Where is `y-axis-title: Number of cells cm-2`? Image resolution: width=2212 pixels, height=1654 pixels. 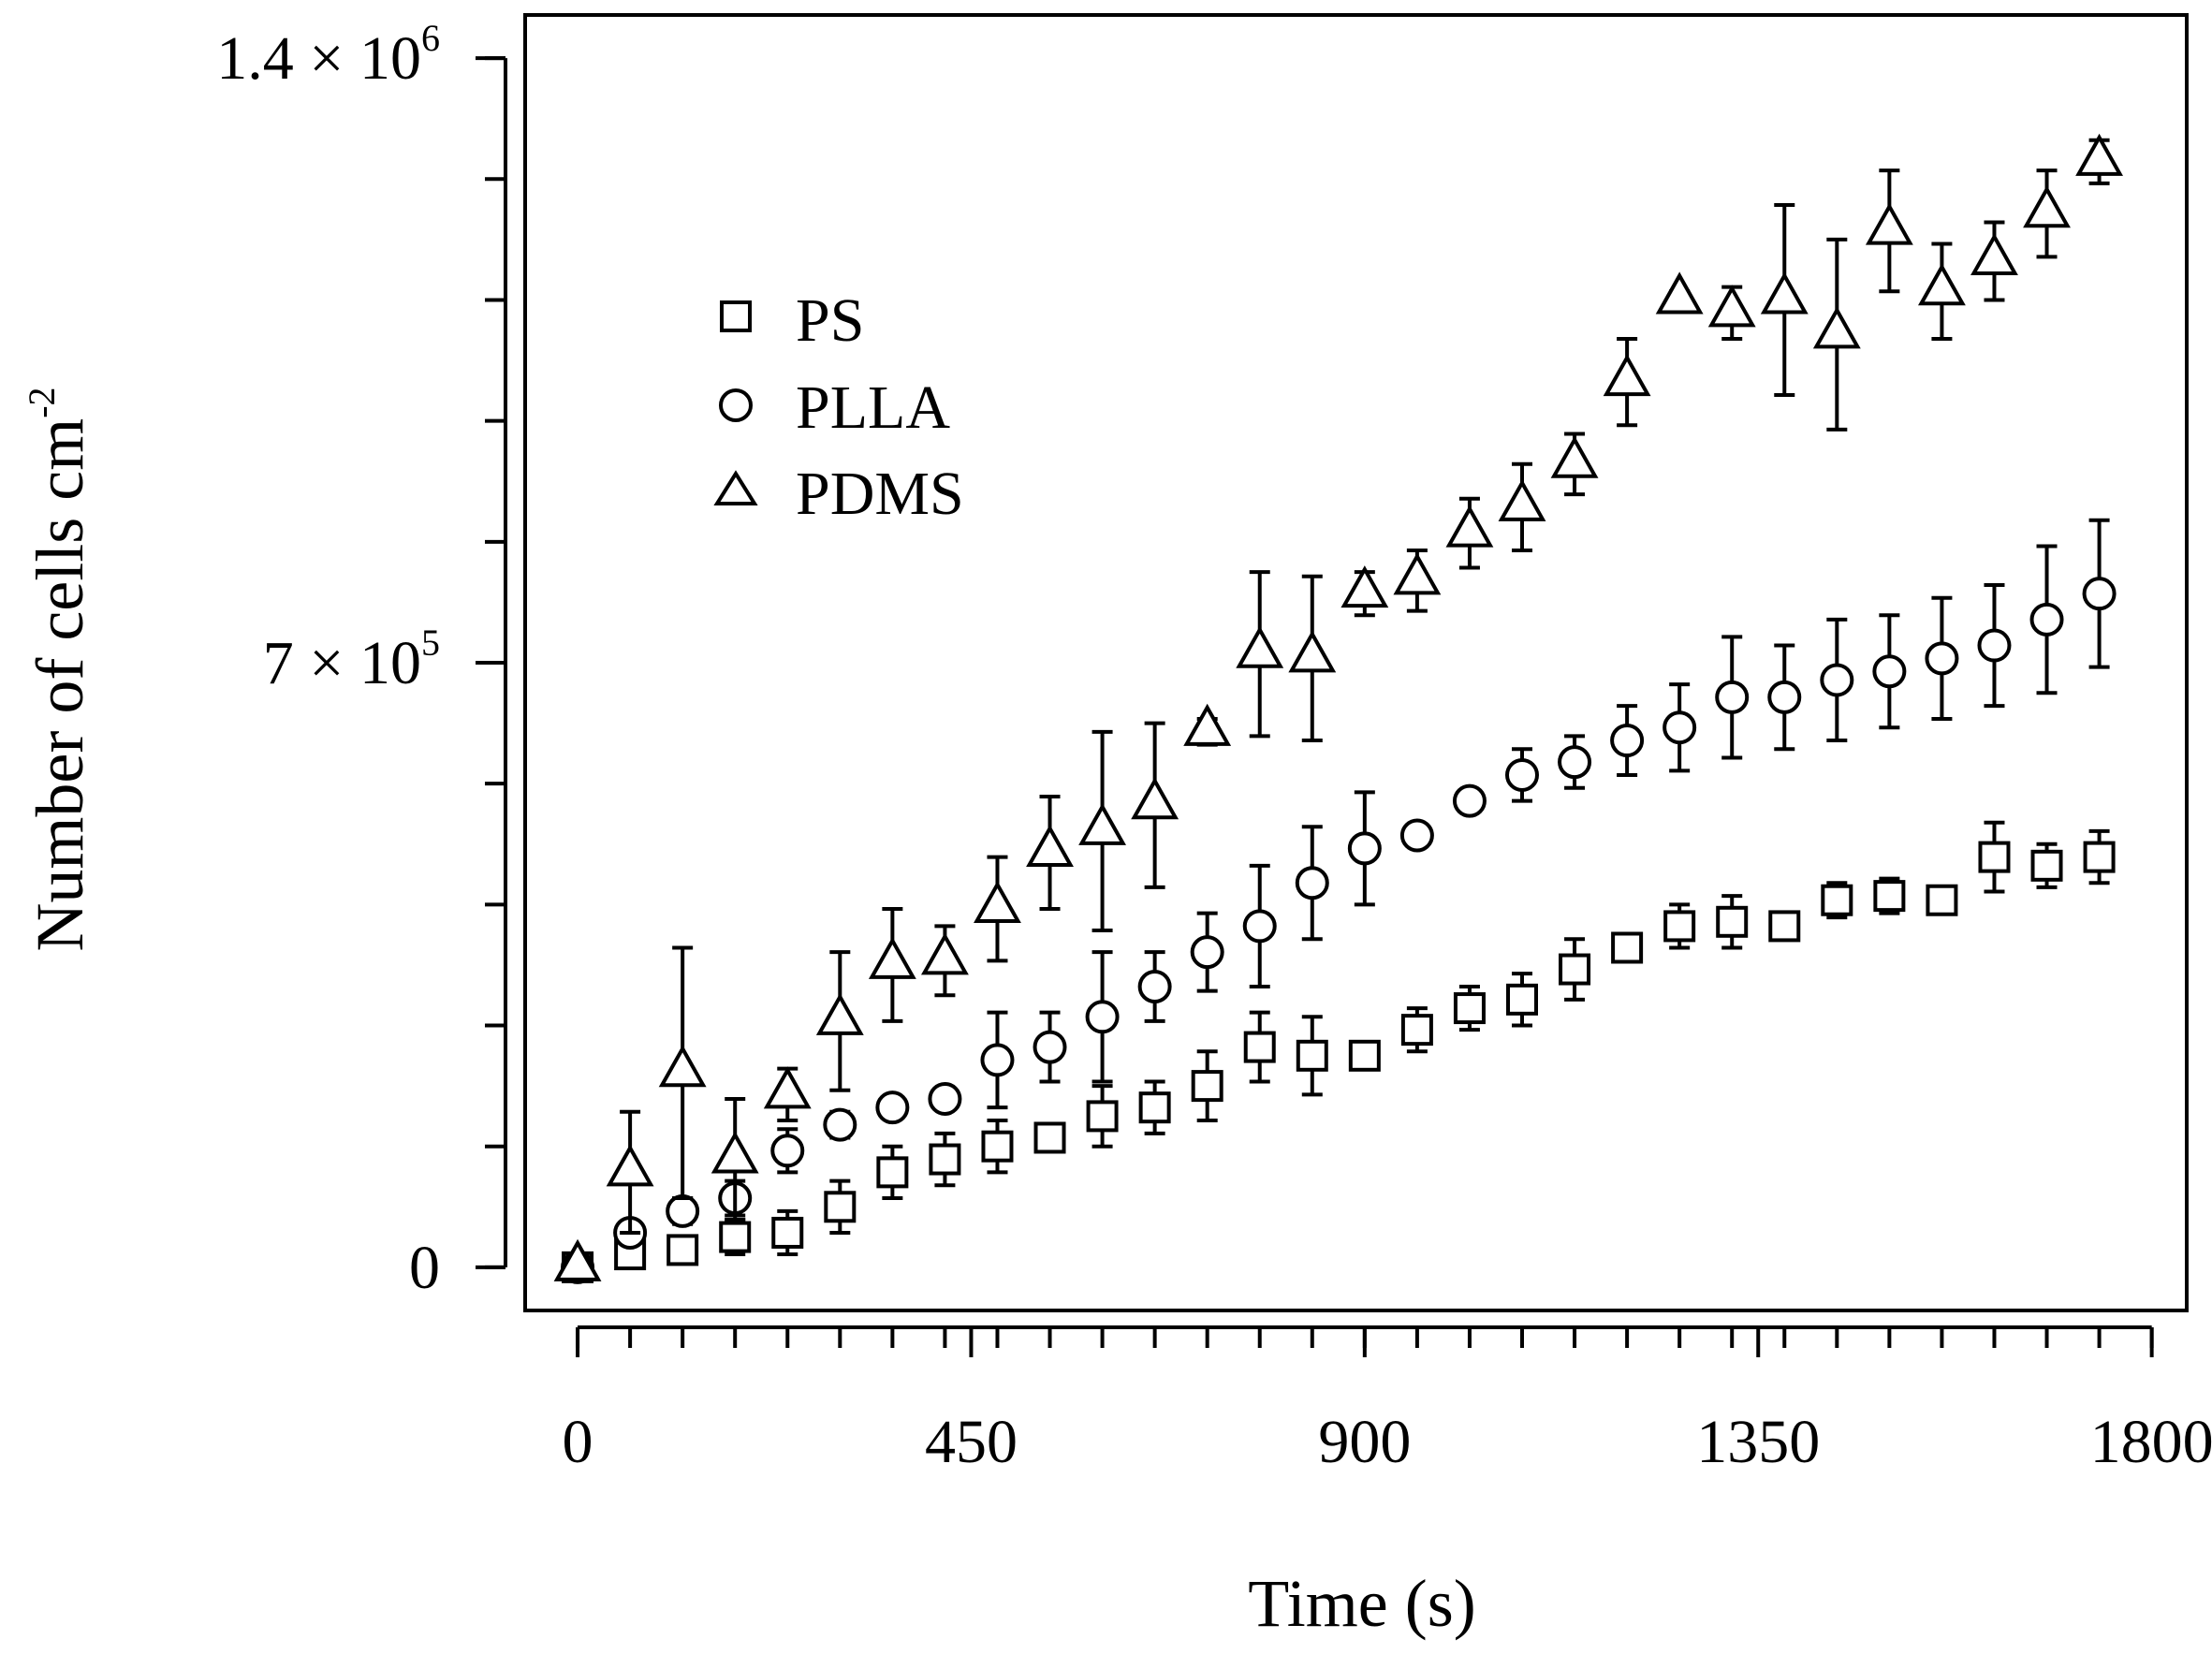
y-axis-title: Number of cells cm-2 is located at coordinates (59, 669).